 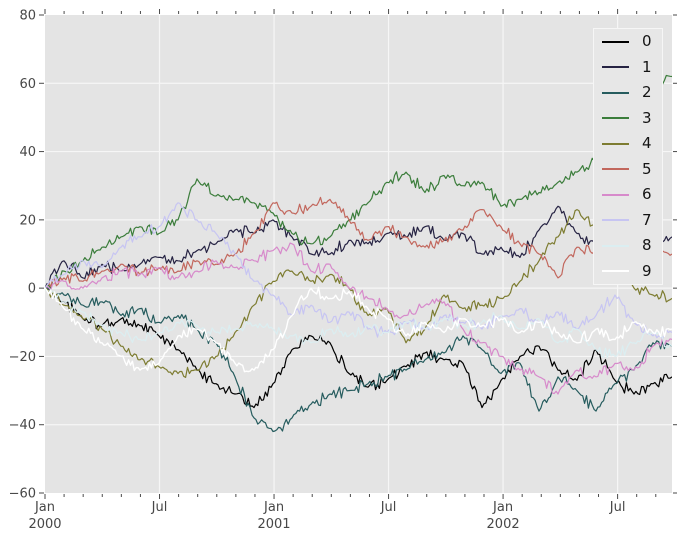 I want to click on legend-entry-1: 1, so click(x=628, y=68).